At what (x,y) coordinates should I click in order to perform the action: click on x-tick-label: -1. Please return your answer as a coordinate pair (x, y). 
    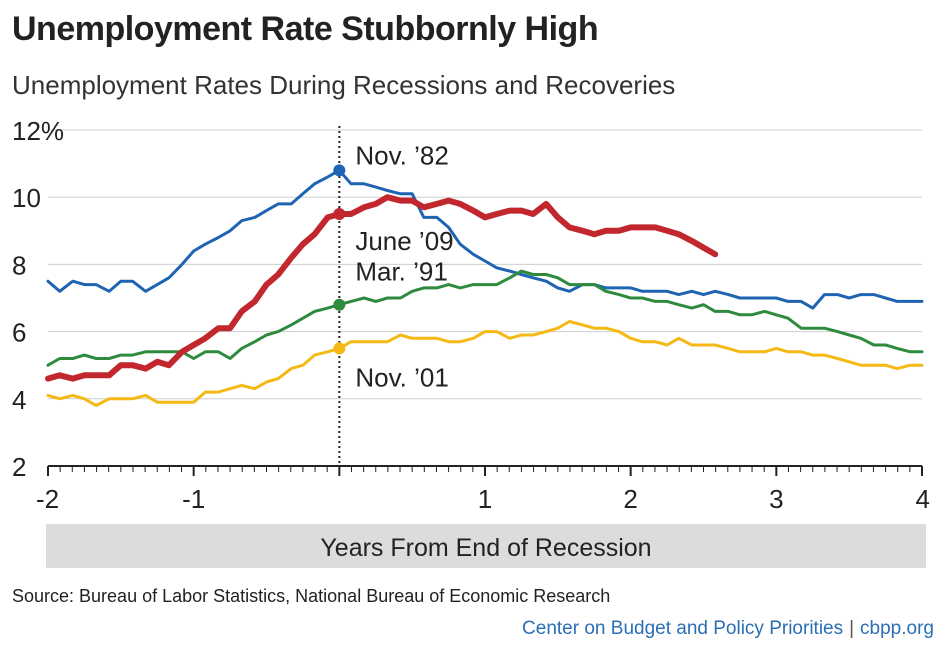
    Looking at the image, I should click on (193, 499).